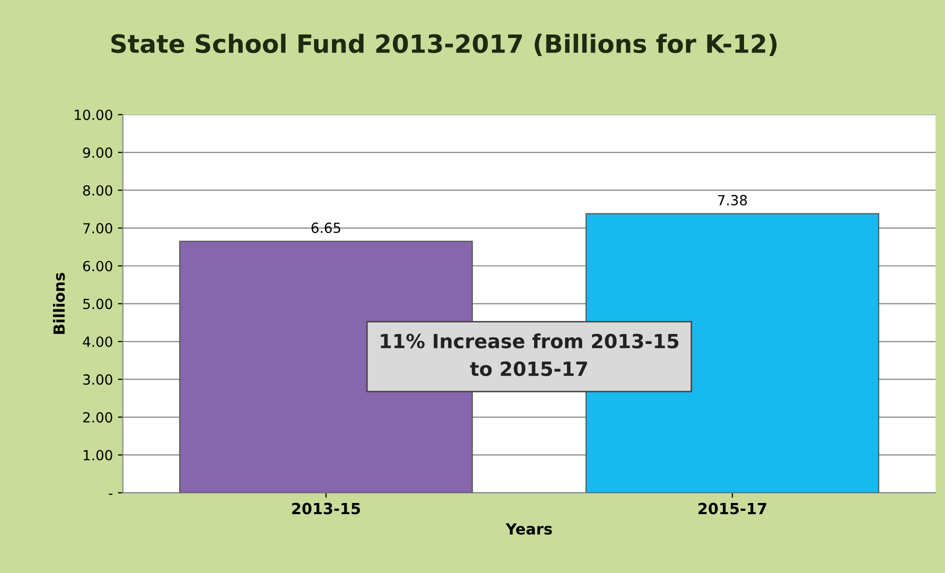  I want to click on annotation: 11% Increase from 2013-15 to 2015-17, so click(529, 354).